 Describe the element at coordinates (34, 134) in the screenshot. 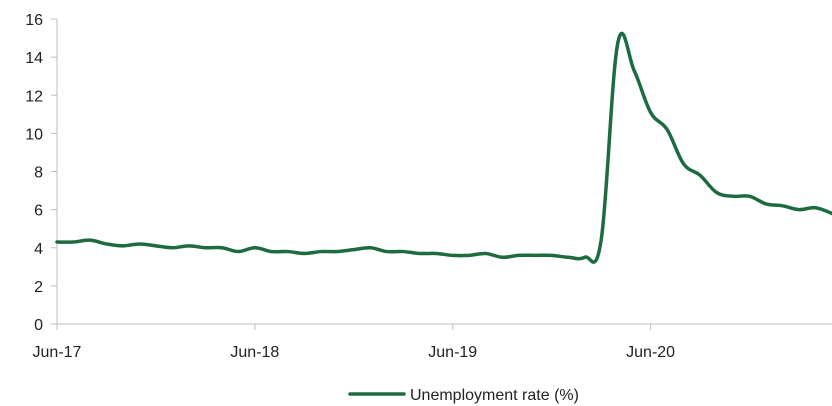

I see `y-tick-label: 10` at that location.